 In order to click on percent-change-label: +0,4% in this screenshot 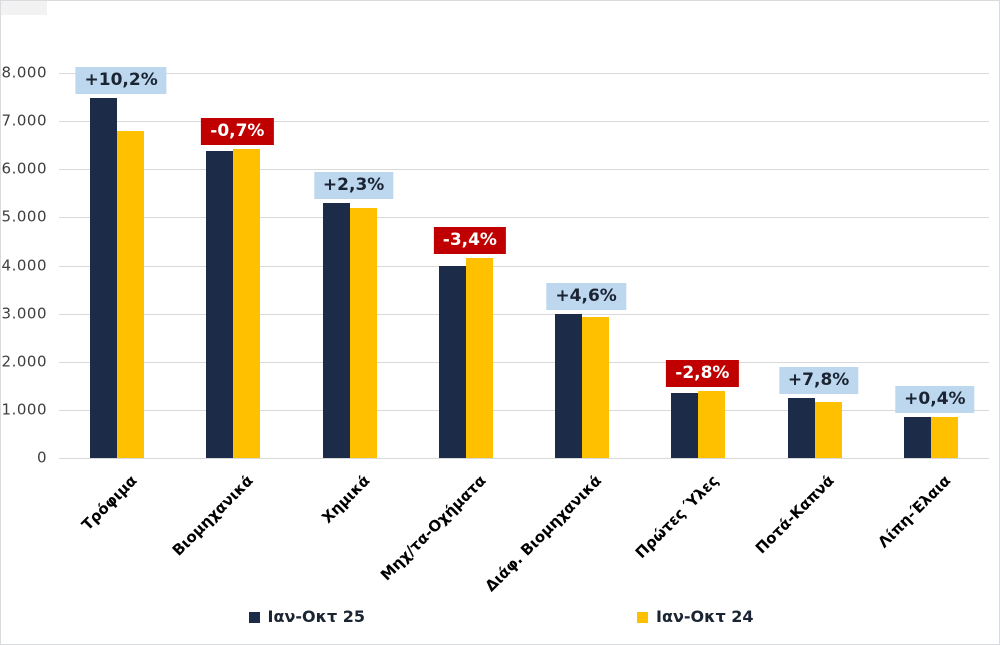, I will do `click(935, 399)`.